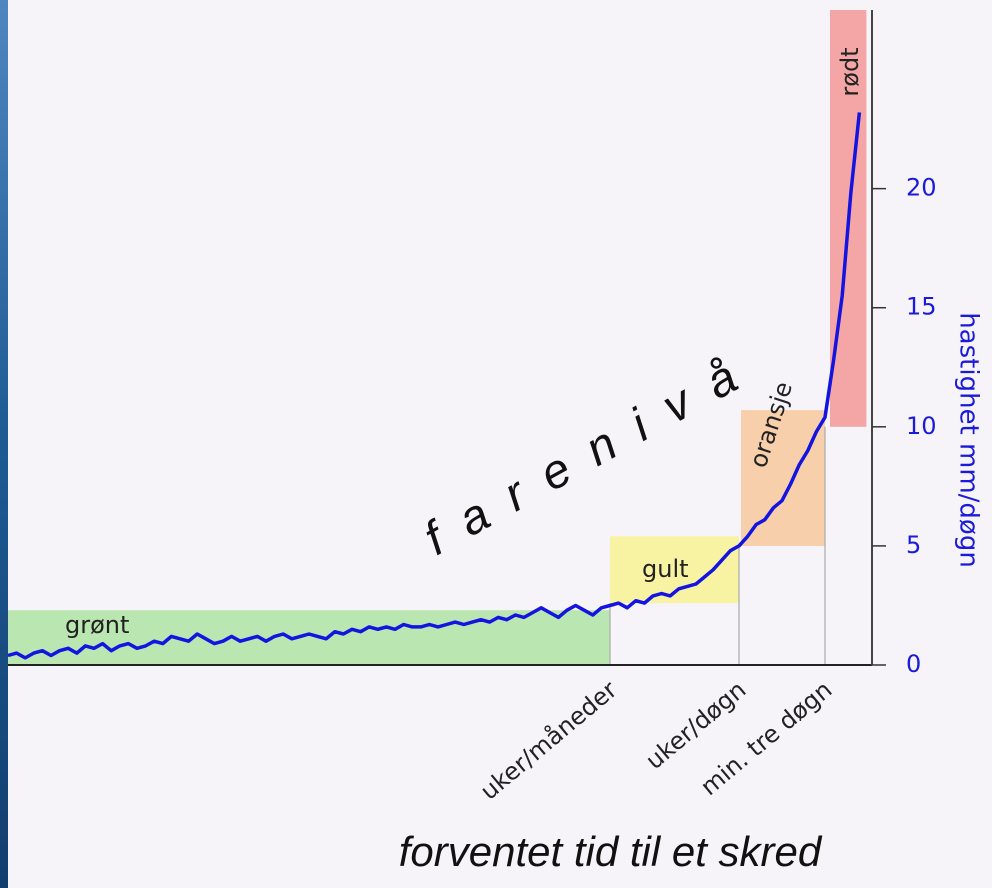  Describe the element at coordinates (4, 444) in the screenshot. I see `slide-edge` at that location.